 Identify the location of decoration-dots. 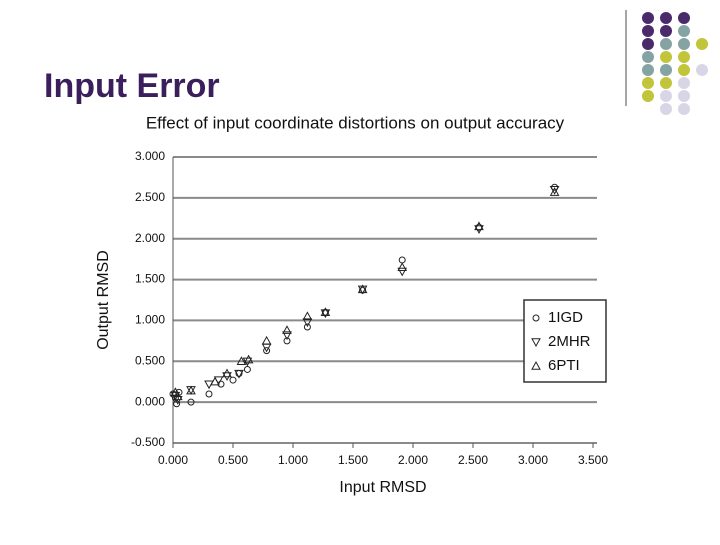
(666, 62).